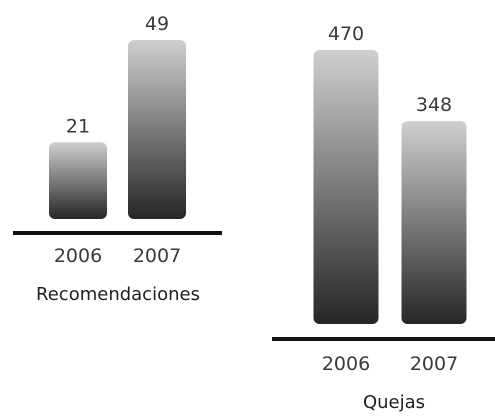 The height and width of the screenshot is (416, 495). Describe the element at coordinates (118, 294) in the screenshot. I see `chart-title: Recomendaciones` at that location.